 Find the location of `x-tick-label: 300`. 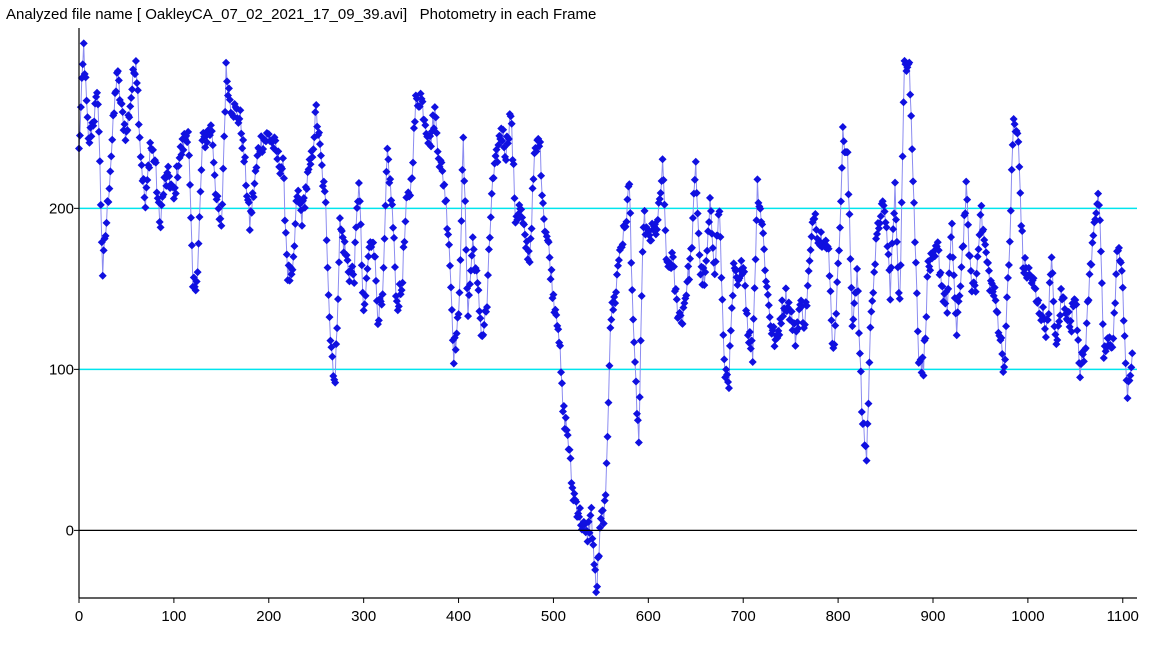

x-tick-label: 300 is located at coordinates (363, 616).